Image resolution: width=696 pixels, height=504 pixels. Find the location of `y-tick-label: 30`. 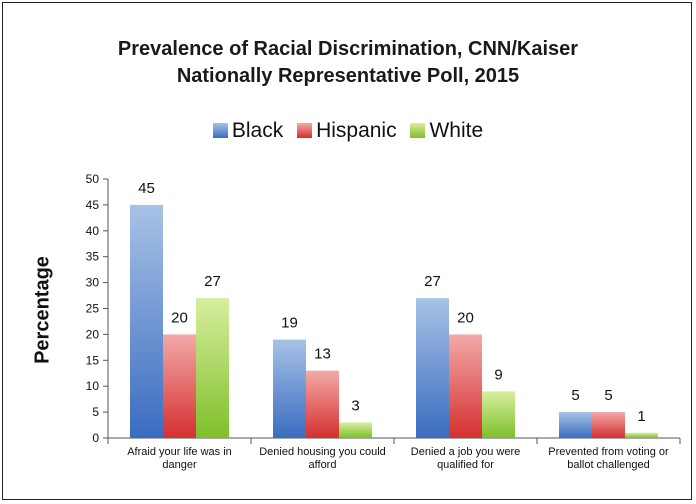

y-tick-label: 30 is located at coordinates (93, 283).